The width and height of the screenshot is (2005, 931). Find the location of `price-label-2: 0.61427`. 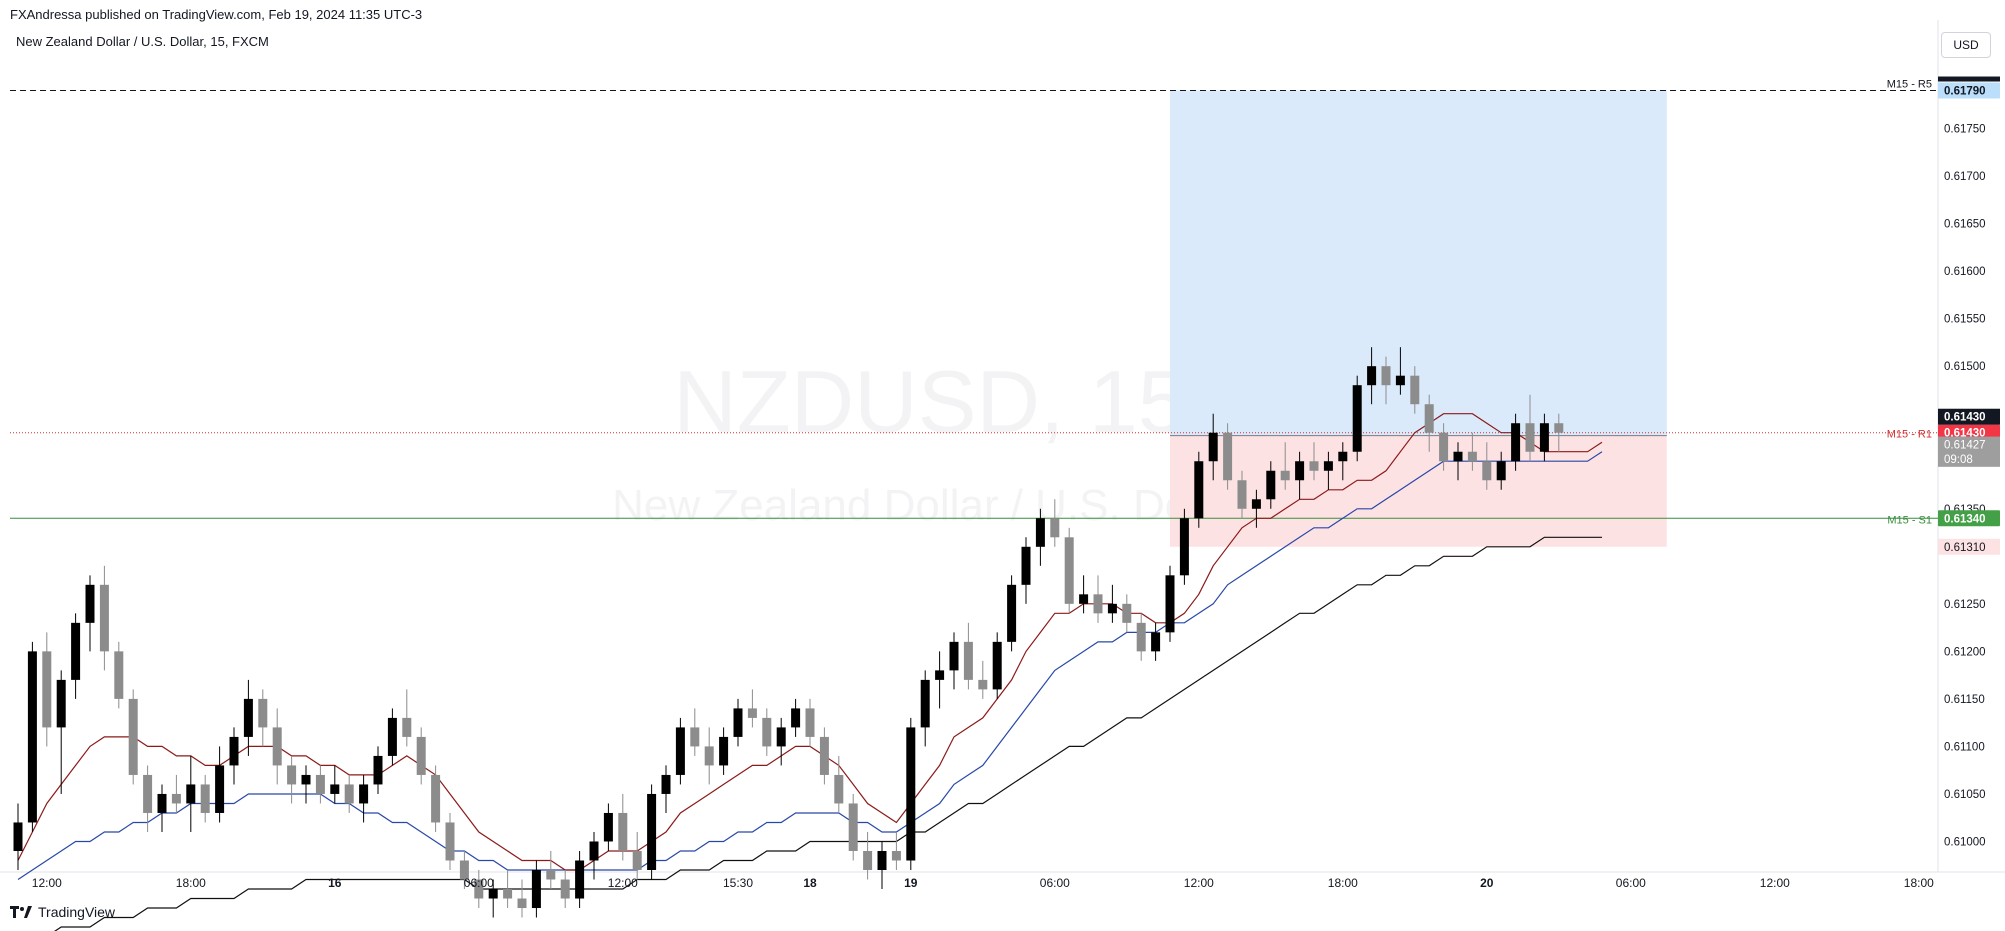

price-label-2: 0.61427 is located at coordinates (1965, 446).